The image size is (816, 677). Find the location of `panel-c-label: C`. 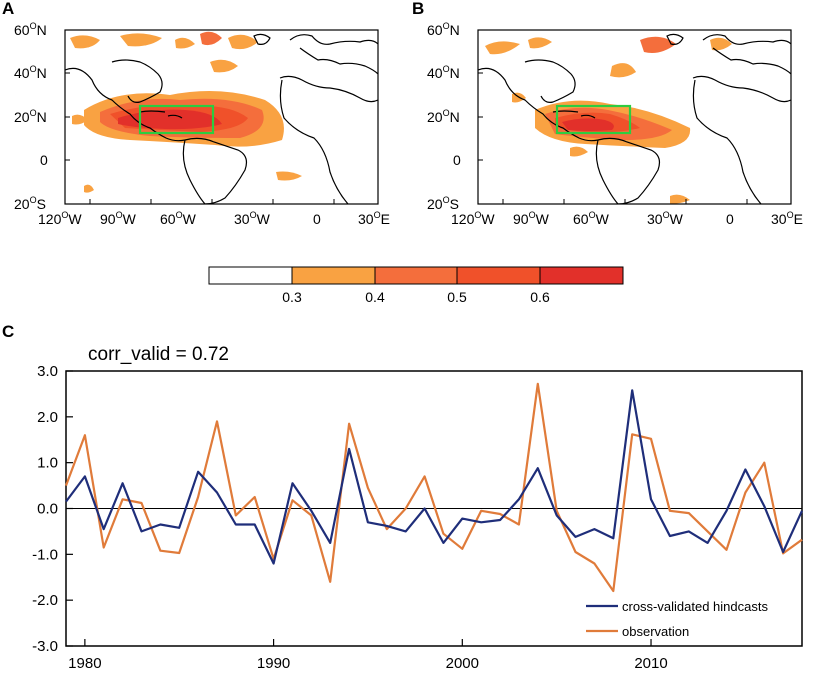

panel-c-label: C is located at coordinates (8, 331).